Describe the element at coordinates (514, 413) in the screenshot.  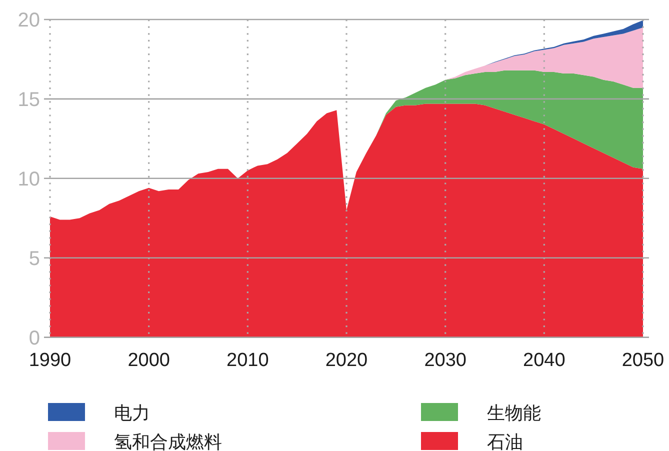
I see `legend-label: 生物能` at that location.